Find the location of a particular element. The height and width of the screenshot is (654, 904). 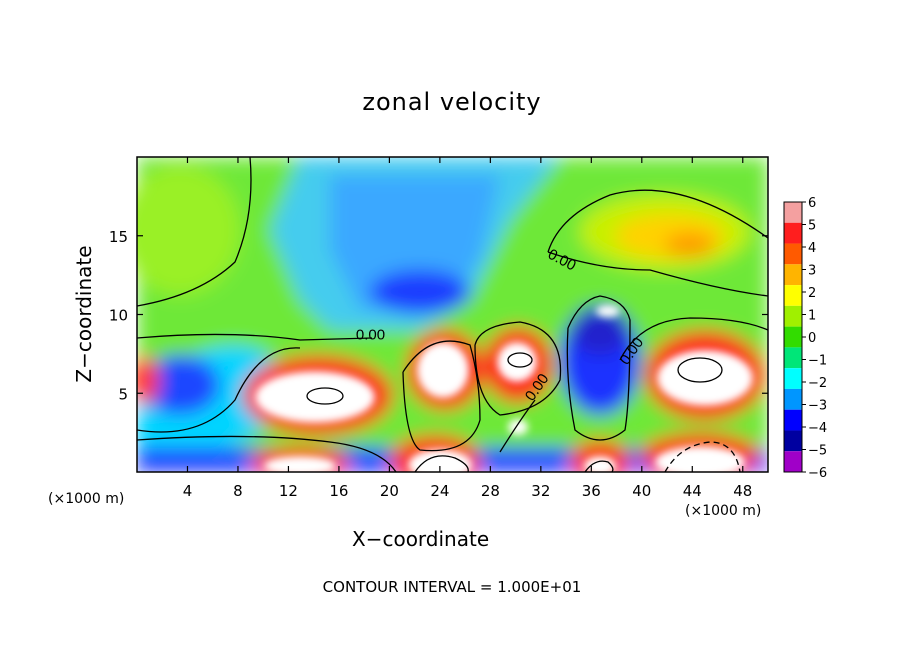

x-axis-label: X−coordinate is located at coordinates (421, 539).